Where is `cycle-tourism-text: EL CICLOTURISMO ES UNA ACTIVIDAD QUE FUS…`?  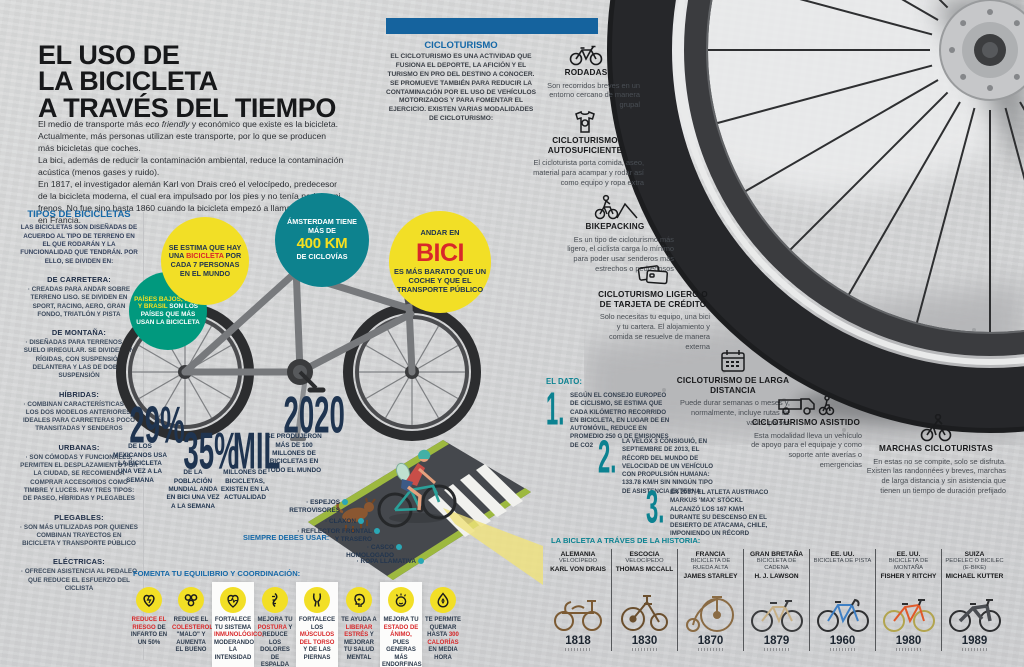 cycle-tourism-text: EL CICLOTURISMO ES UNA ACTIVIDAD QUE FUS… is located at coordinates (461, 88).